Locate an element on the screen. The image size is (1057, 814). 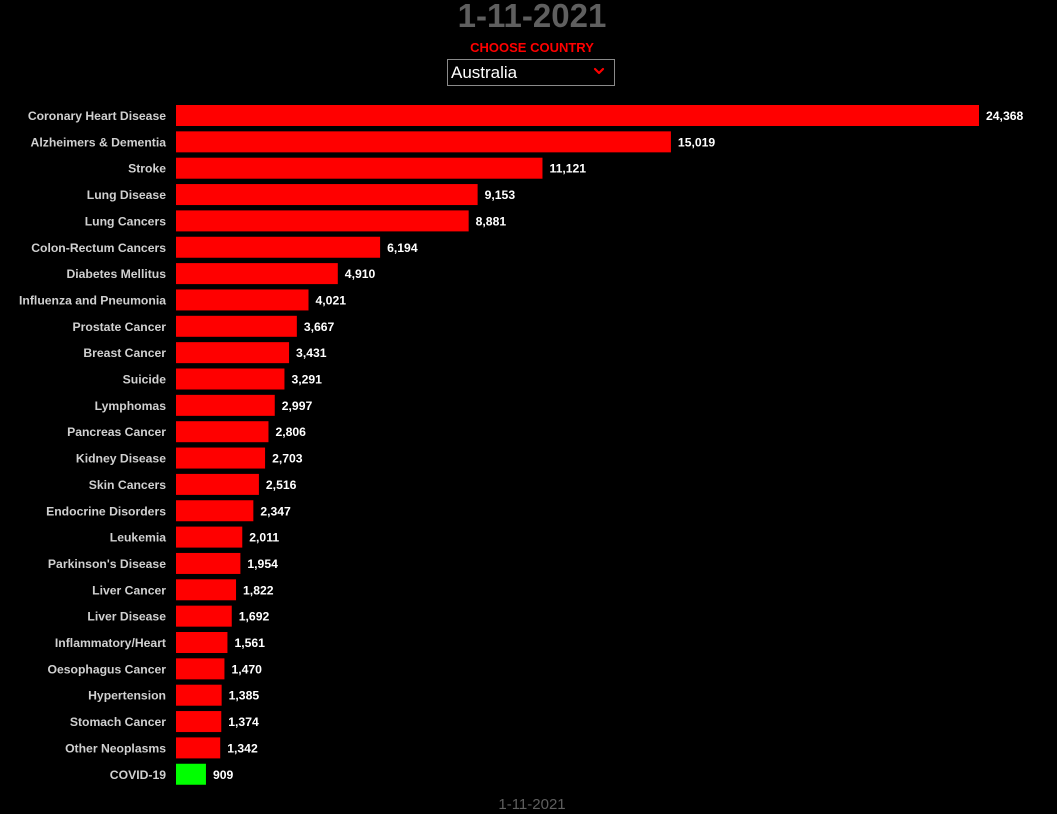
choose-country-label: CHOOSE COUNTRY is located at coordinates (532, 47).